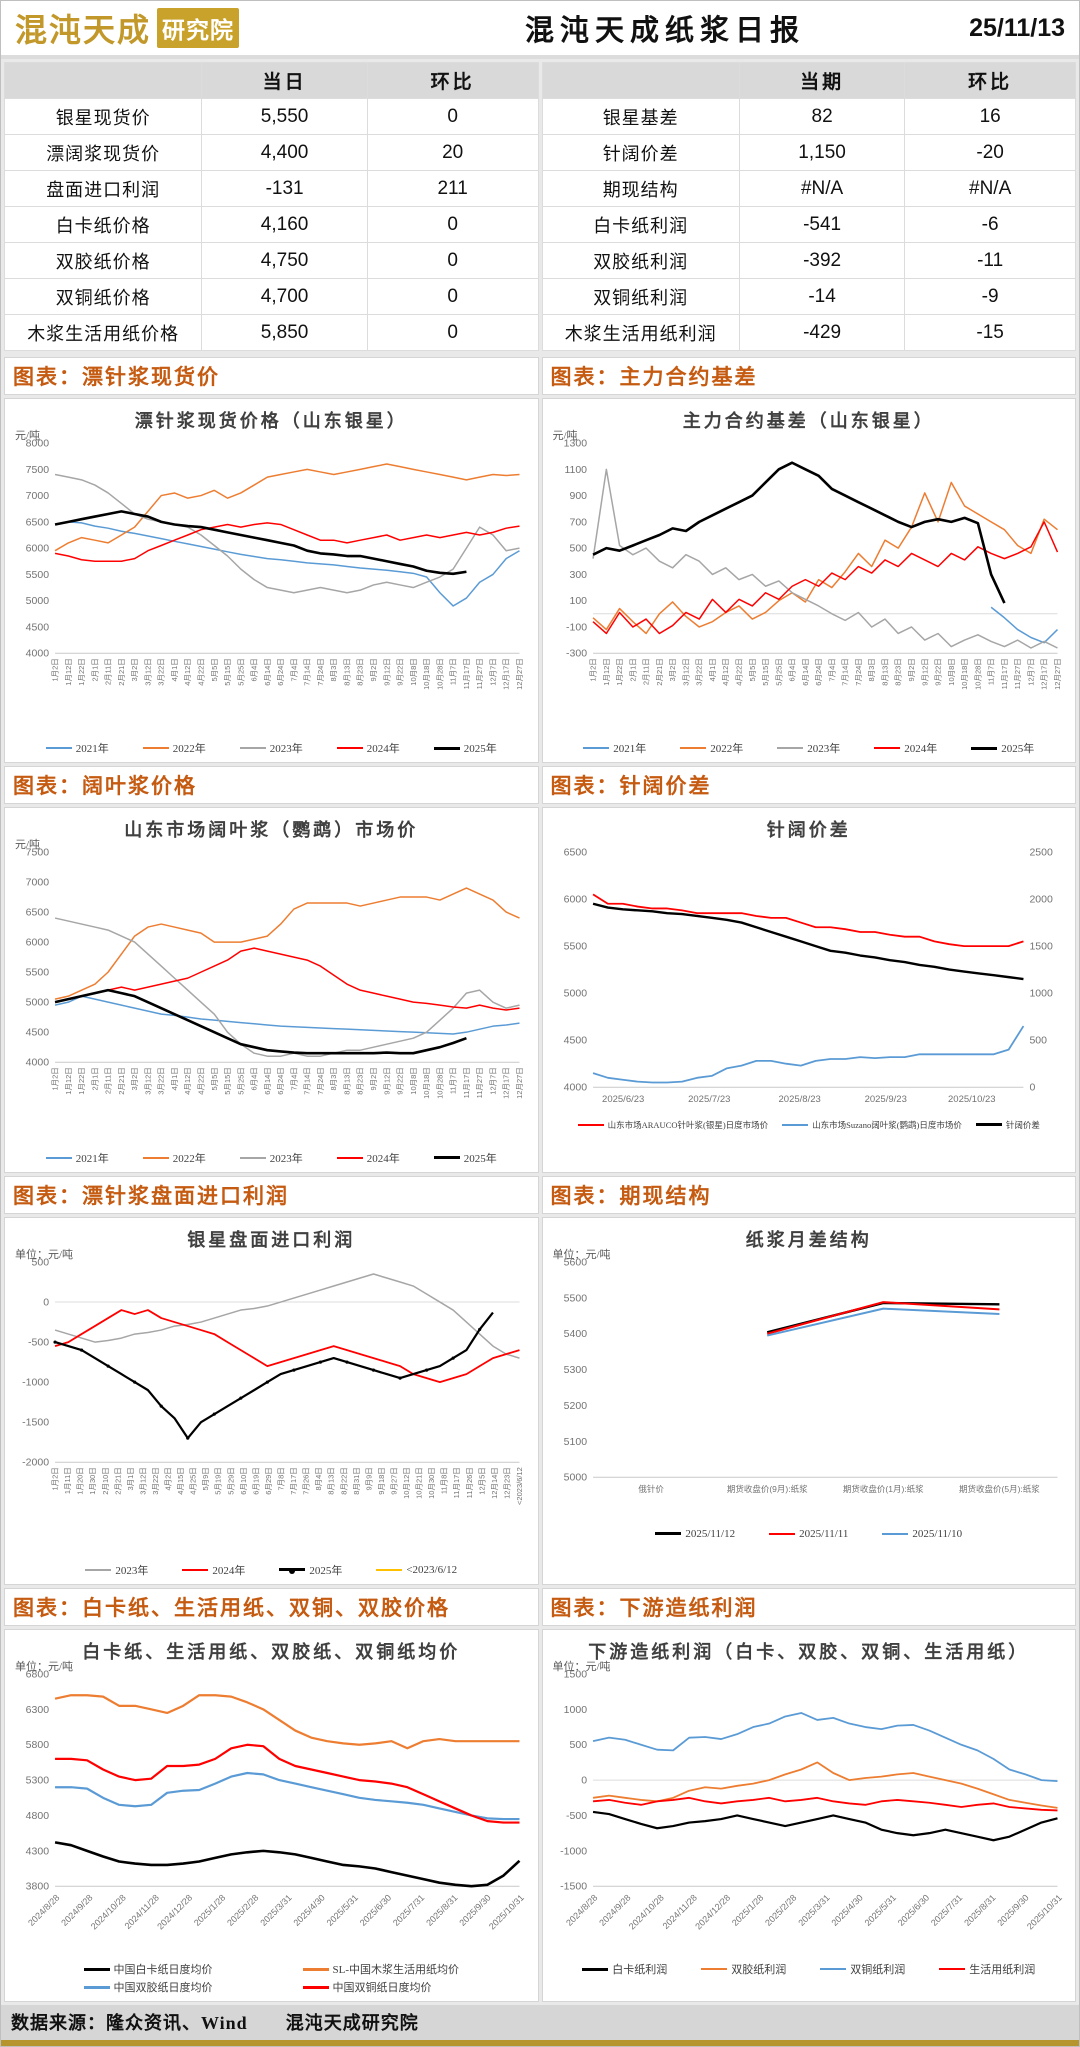  What do you see at coordinates (271, 1158) in the screenshot?
I see `chart-legend: 2021年 2022年 2023年 2024年 2025年` at bounding box center [271, 1158].